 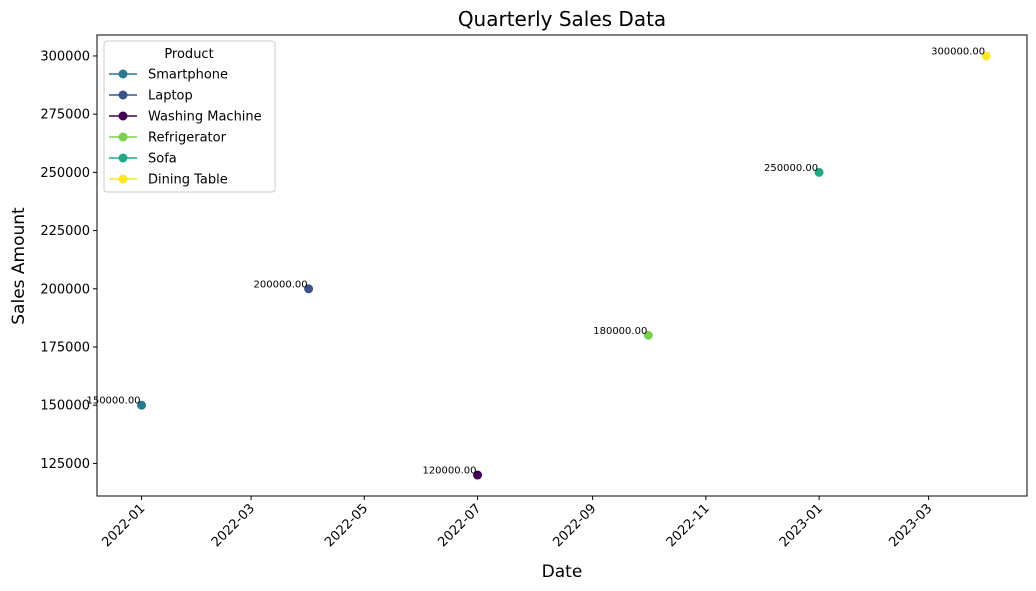 I want to click on data-label: 200000.00, so click(x=281, y=284).